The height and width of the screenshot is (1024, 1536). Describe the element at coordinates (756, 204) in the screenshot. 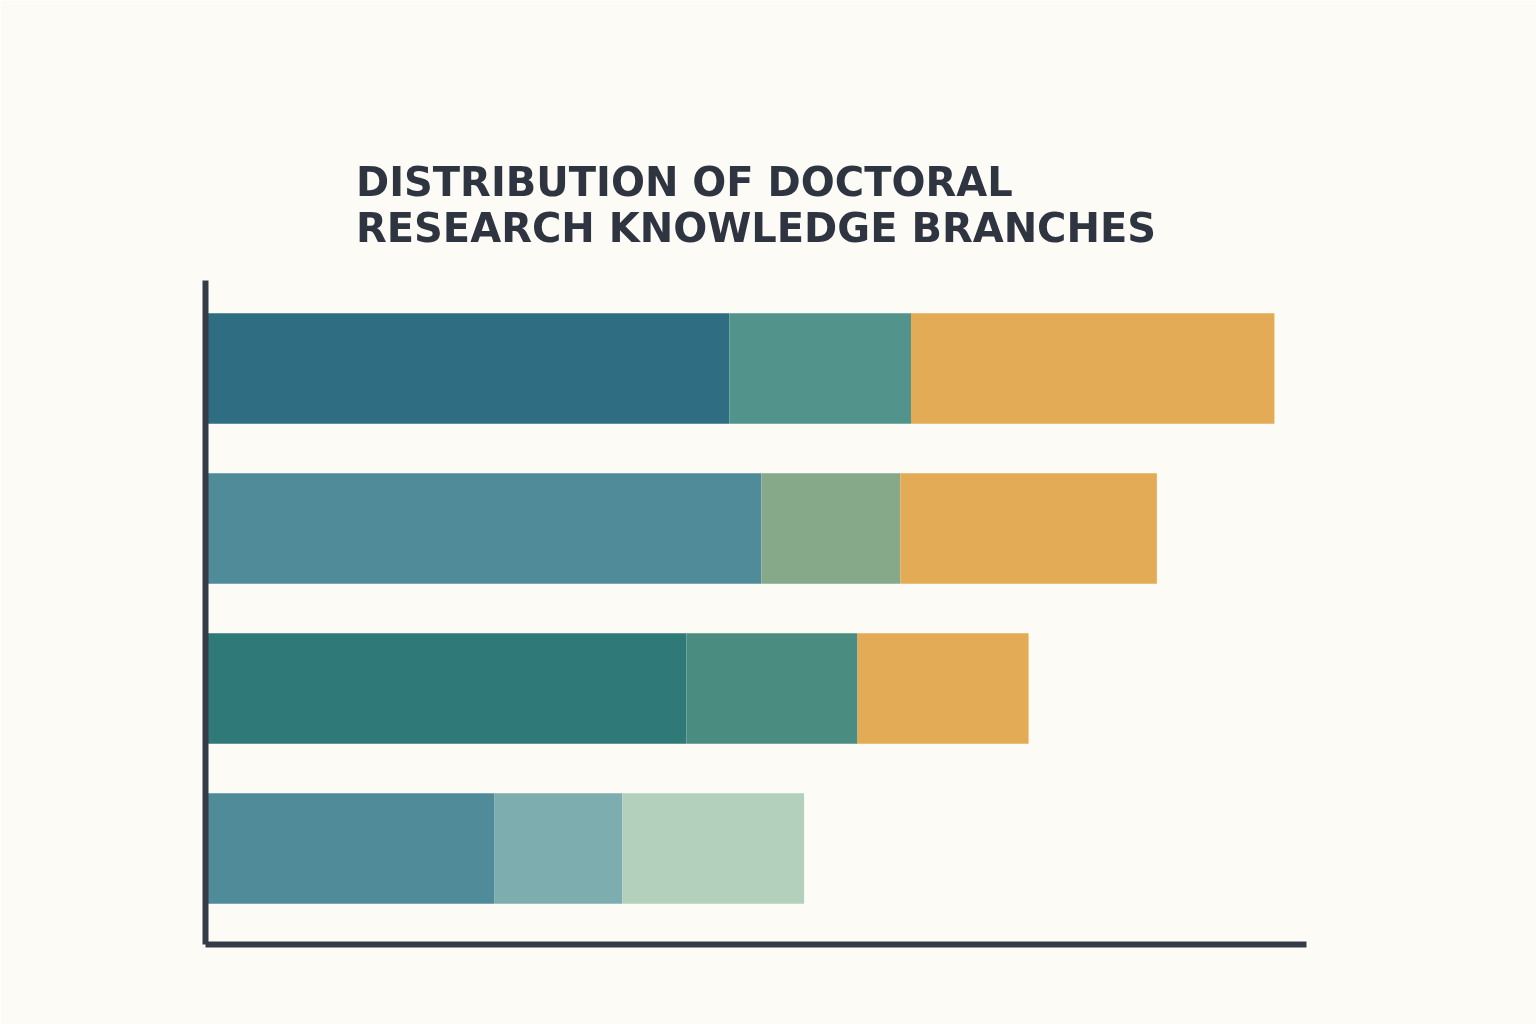

I see `chart-title: DISTRIBUTION OF DOCTORAL RESEARCH KNOWLEDGE BRANCHES` at that location.